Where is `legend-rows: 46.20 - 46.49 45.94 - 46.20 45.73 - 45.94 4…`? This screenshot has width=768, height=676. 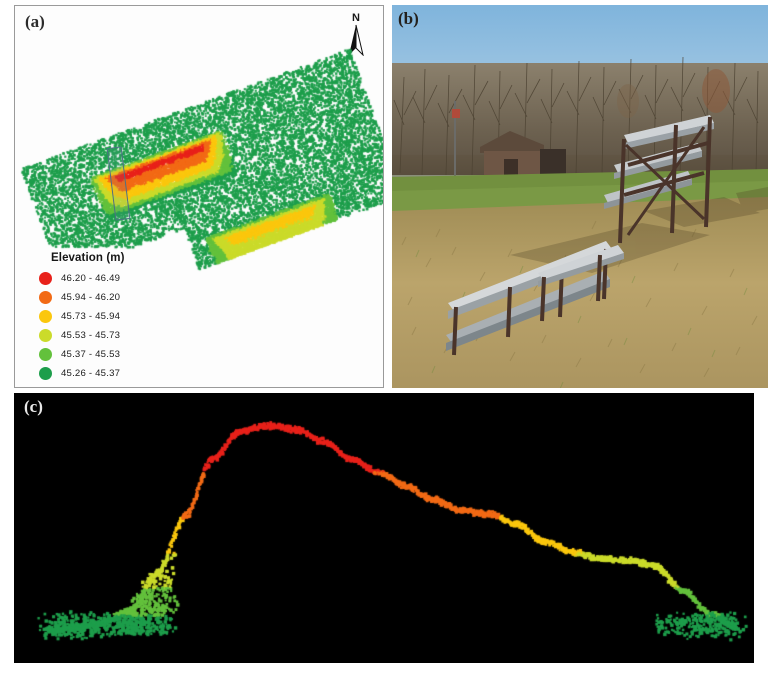 legend-rows: 46.20 - 46.49 45.94 - 46.20 45.73 - 45.94 4… is located at coordinates (114, 326).